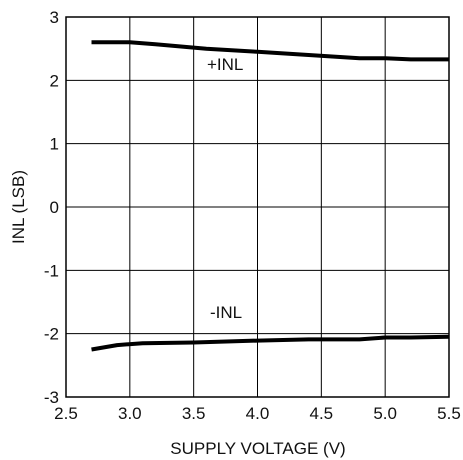 Image resolution: width=463 pixels, height=460 pixels. What do you see at coordinates (54, 144) in the screenshot?
I see `y-tick-label: 1` at bounding box center [54, 144].